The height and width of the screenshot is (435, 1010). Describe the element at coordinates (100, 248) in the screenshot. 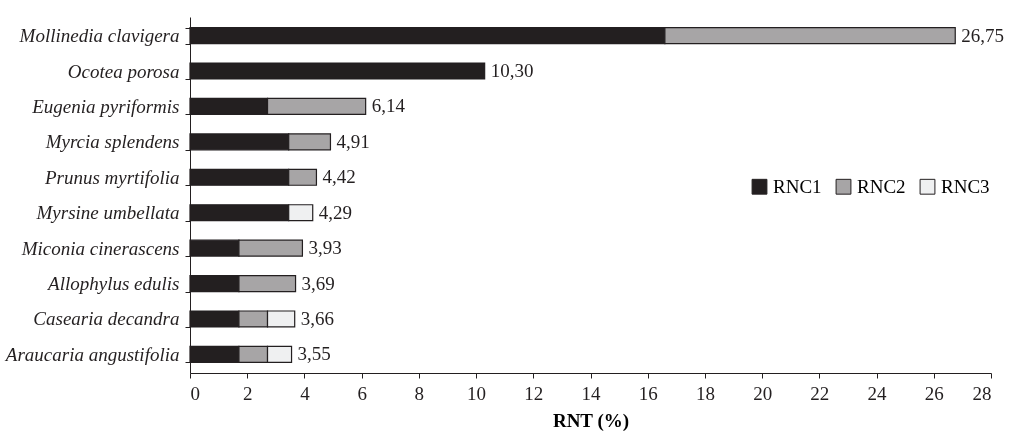

I see `y-tick-label: Miconia cinerascens` at that location.